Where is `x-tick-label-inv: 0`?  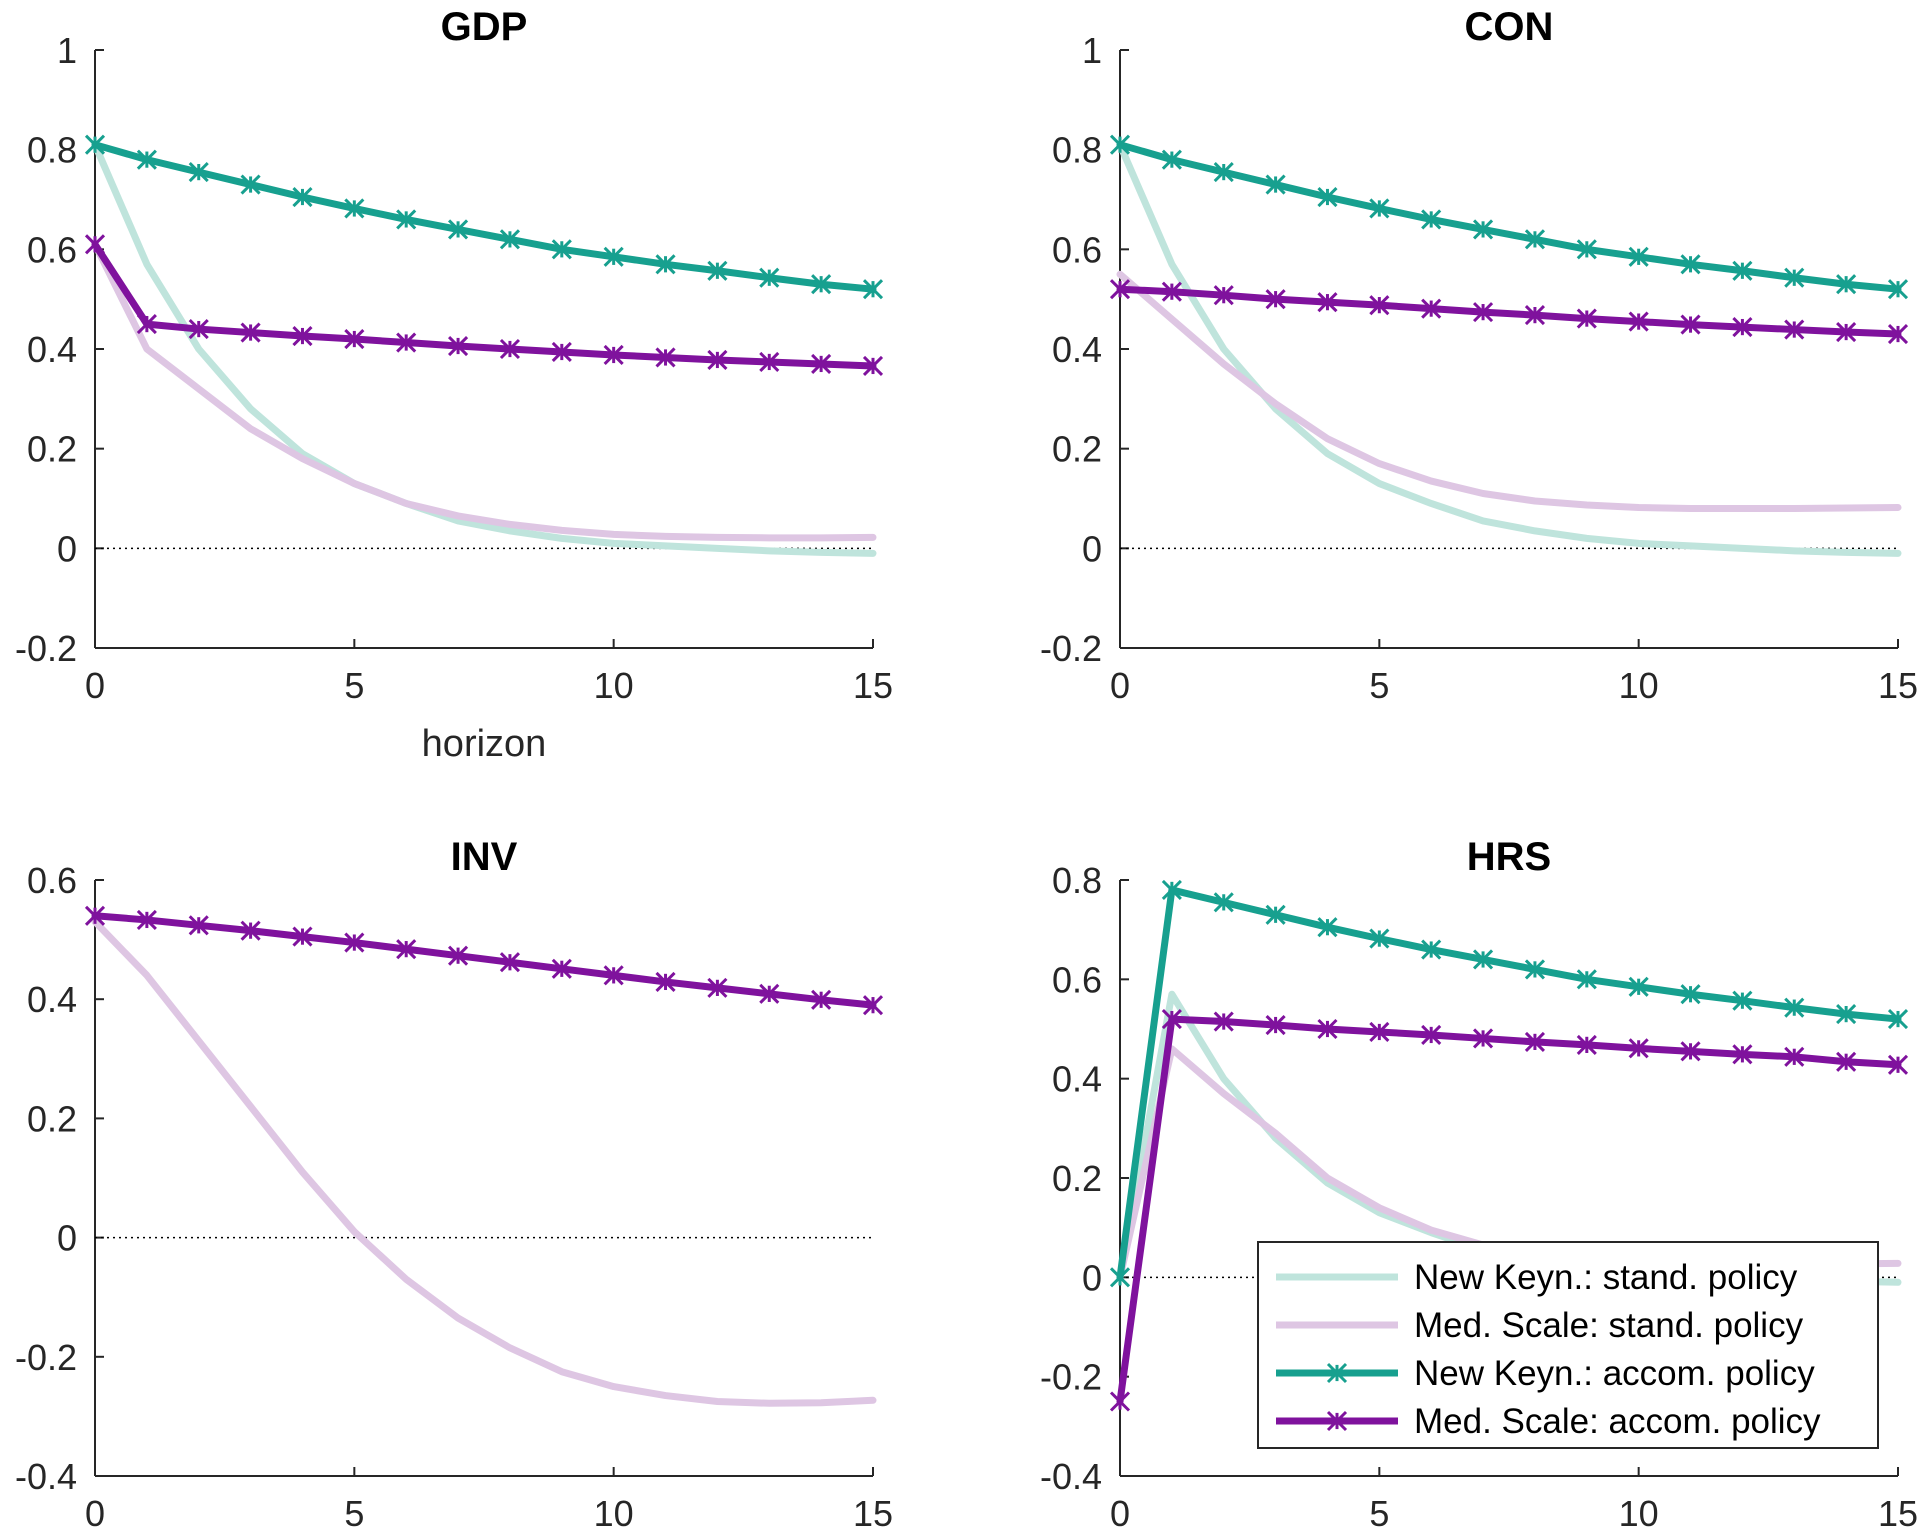 x-tick-label-inv: 0 is located at coordinates (95, 1513).